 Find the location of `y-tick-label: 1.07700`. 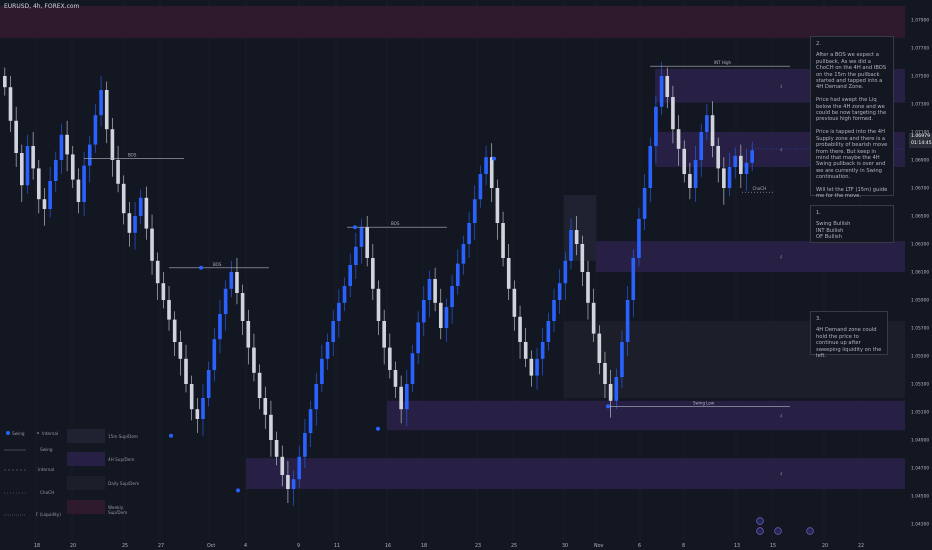

y-tick-label: 1.07700 is located at coordinates (920, 49).